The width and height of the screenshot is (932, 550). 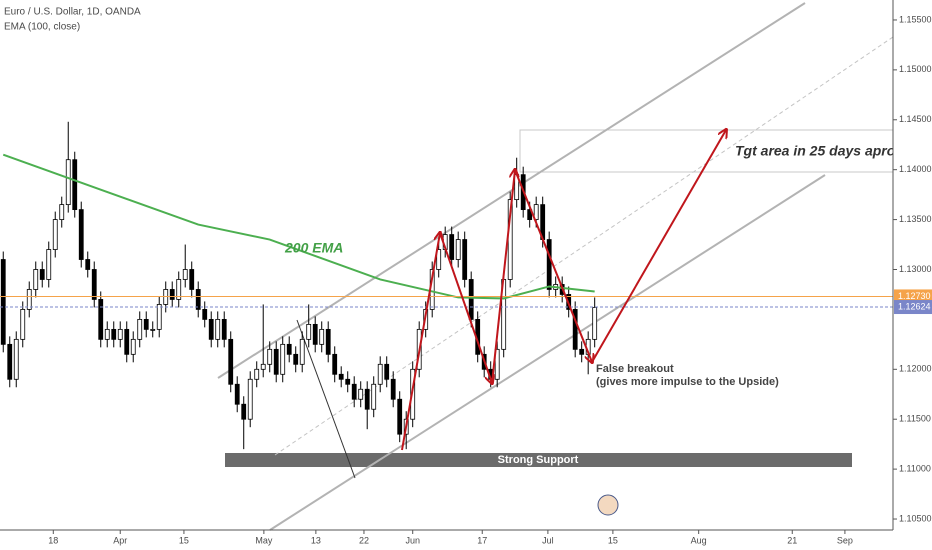 I want to click on breakout-note: (gives more impulse to the Upside), so click(x=687, y=382).